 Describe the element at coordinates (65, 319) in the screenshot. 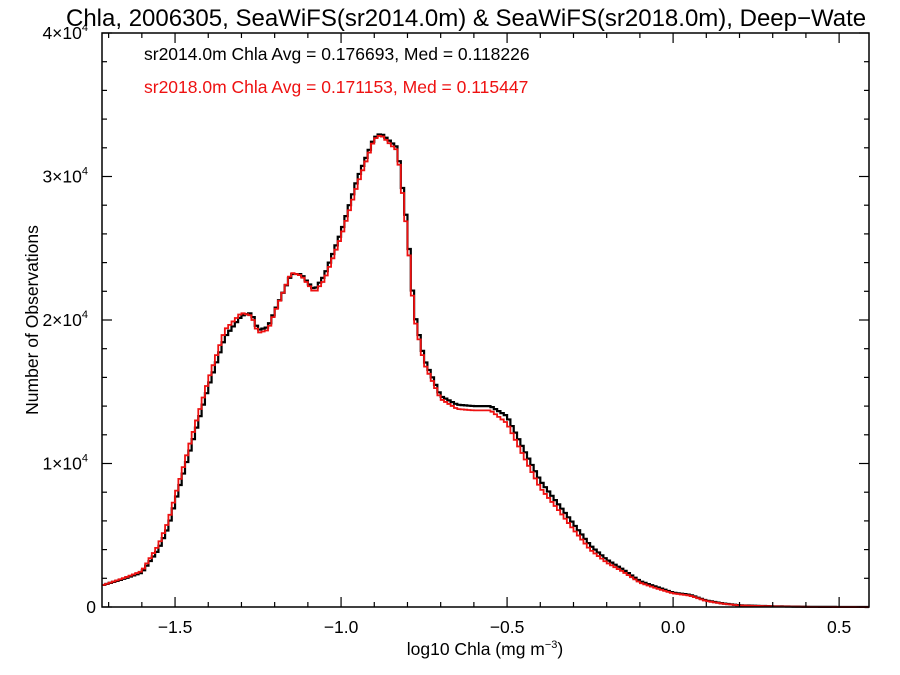

I see `y-tick-label: 2×10⁴` at that location.